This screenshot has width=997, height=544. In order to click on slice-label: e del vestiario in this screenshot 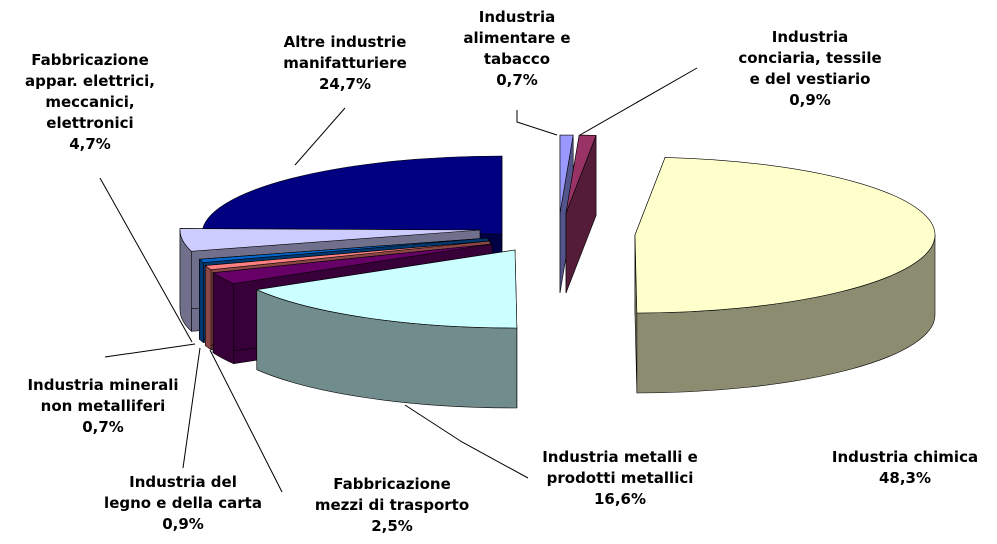, I will do `click(810, 79)`.